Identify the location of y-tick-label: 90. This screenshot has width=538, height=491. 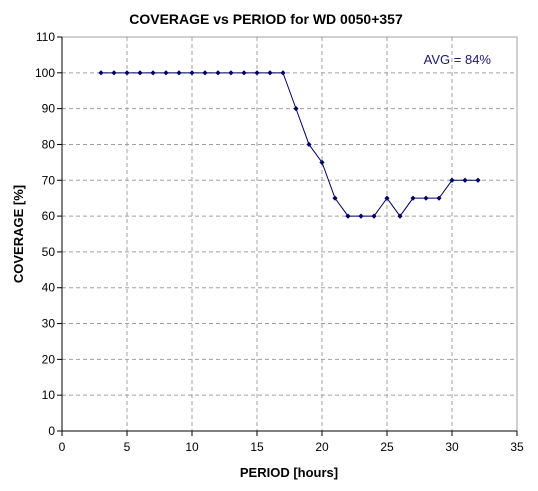
(49, 109).